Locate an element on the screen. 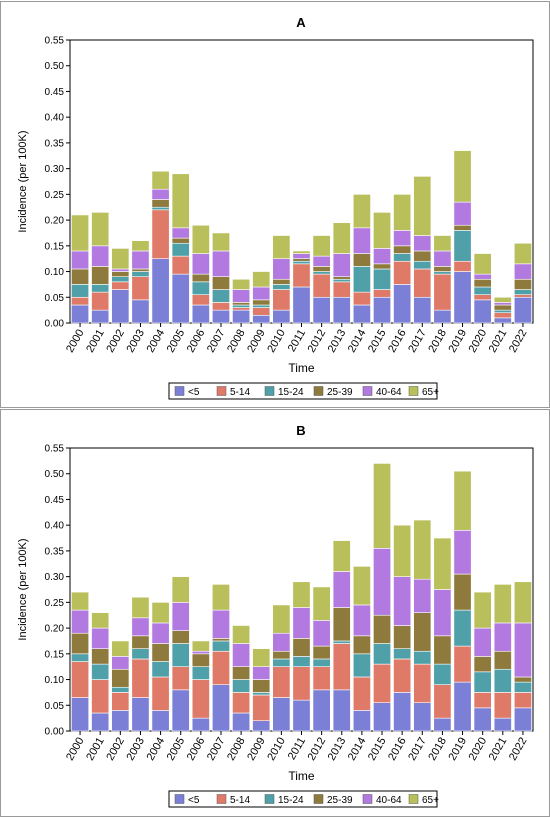 Image resolution: width=550 pixels, height=817 pixels. x-tick-label: 2008 is located at coordinates (236, 341).